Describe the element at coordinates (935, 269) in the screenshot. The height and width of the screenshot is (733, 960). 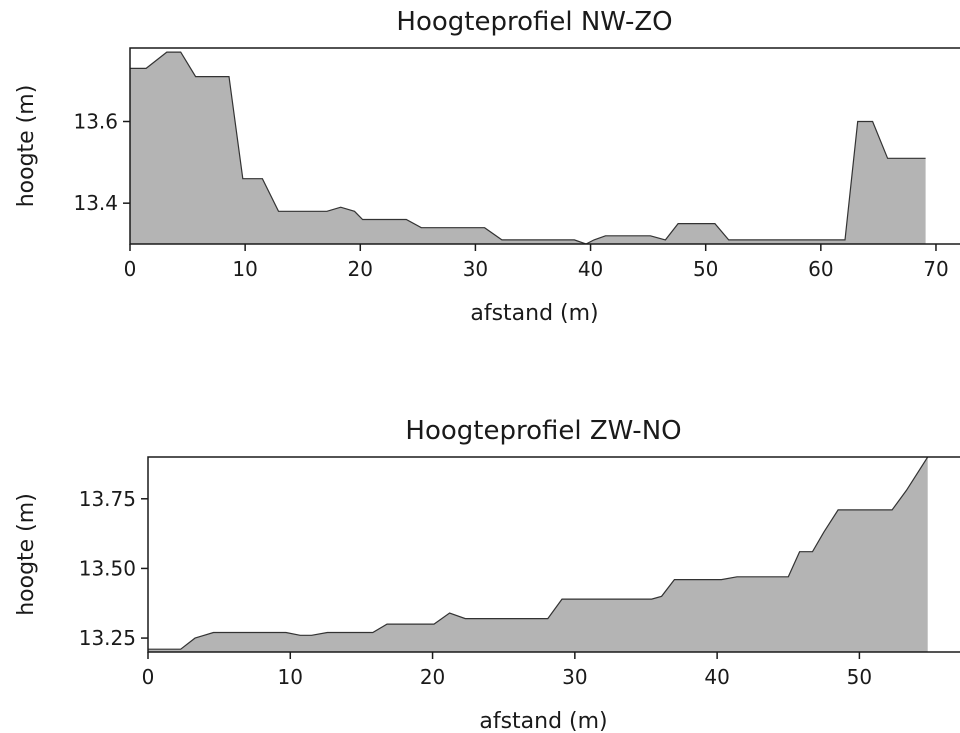
I see `x-tick-label: 70` at that location.